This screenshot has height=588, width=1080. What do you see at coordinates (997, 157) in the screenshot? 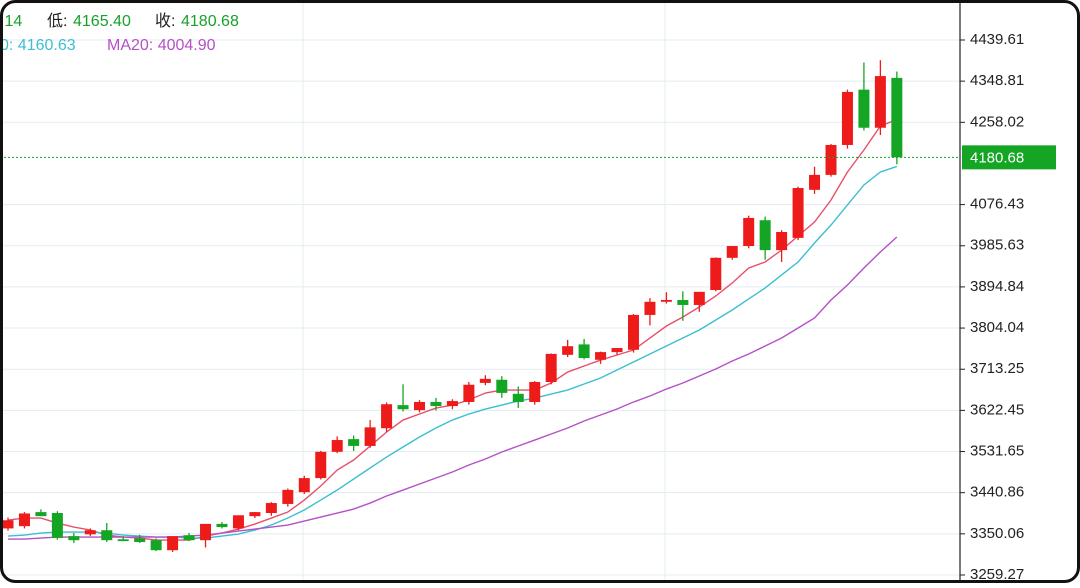
I see `last-price-label: 4180.68` at bounding box center [997, 157].